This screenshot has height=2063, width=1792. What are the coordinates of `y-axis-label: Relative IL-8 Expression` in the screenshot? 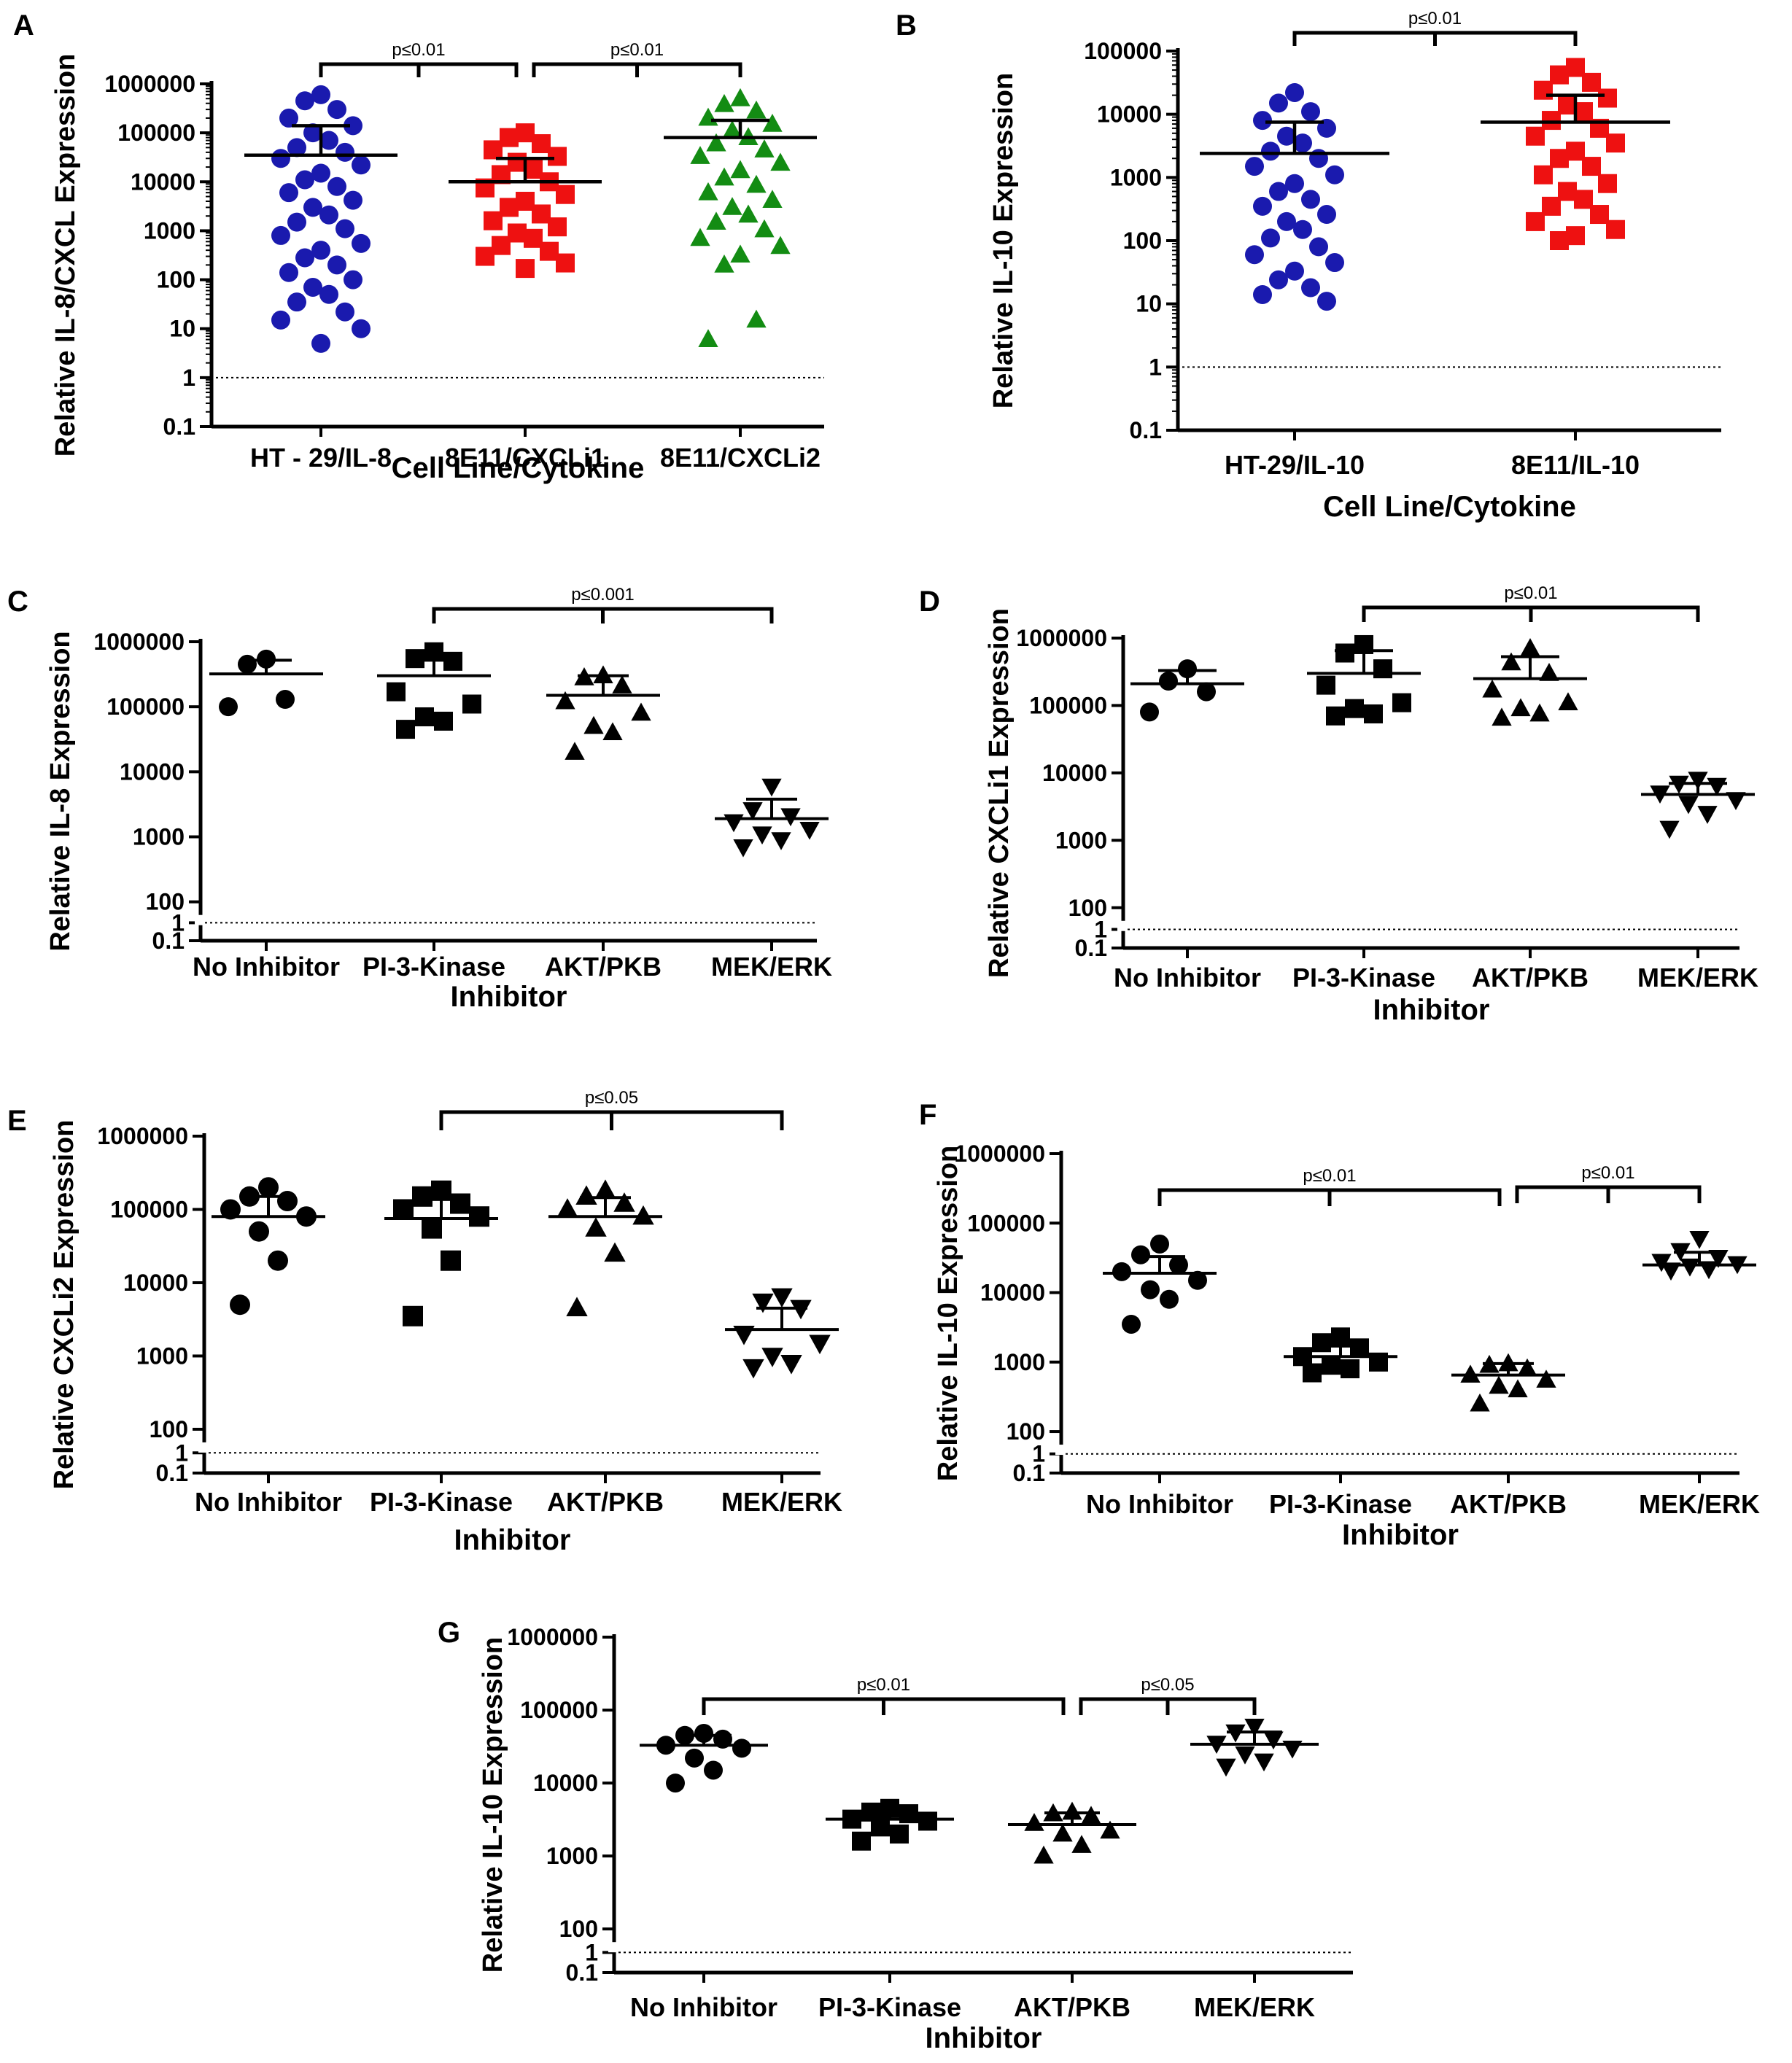 It's located at (60, 791).